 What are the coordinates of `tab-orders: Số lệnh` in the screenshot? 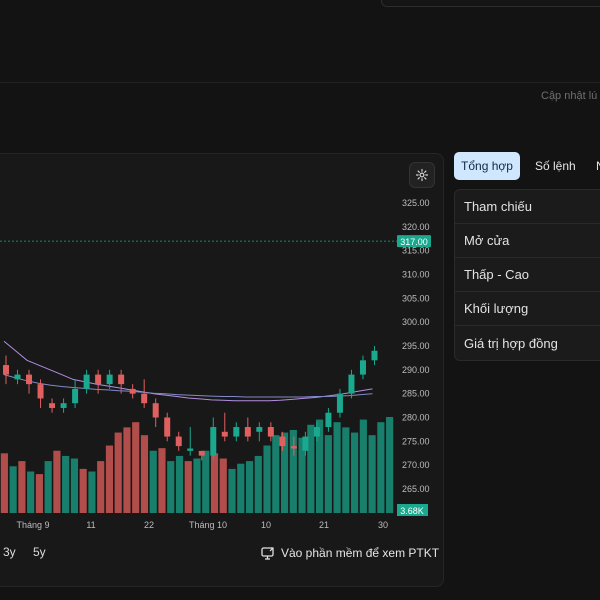 It's located at (555, 166).